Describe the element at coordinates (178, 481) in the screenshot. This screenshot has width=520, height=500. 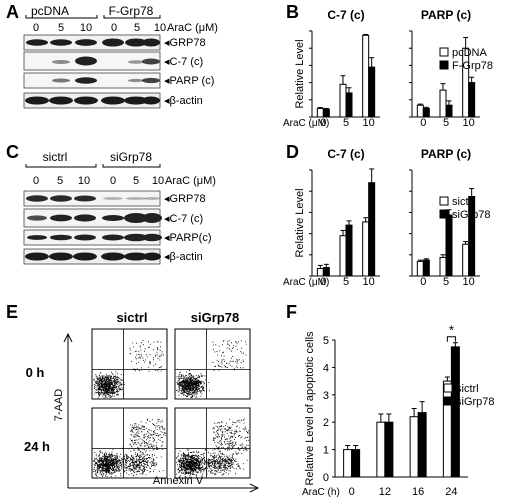
I see `flow-x-label: Annexin V` at that location.